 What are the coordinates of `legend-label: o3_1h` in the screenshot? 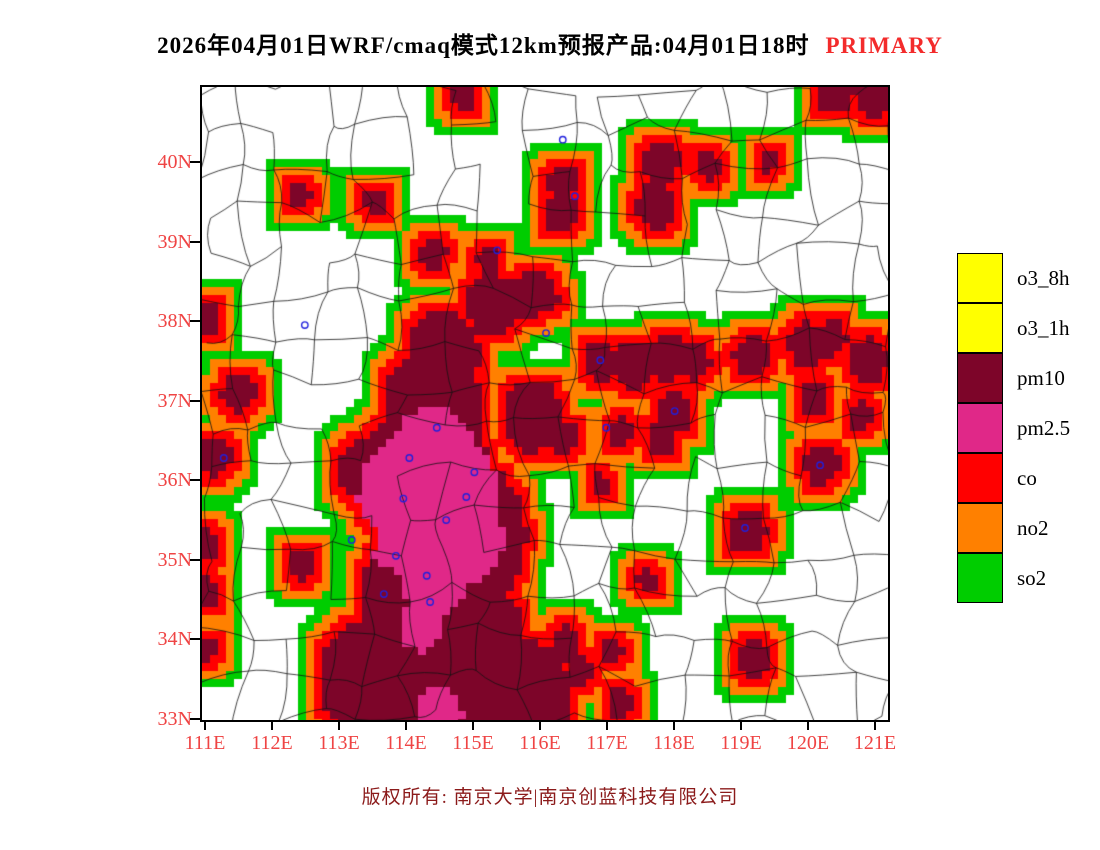 It's located at (1043, 327).